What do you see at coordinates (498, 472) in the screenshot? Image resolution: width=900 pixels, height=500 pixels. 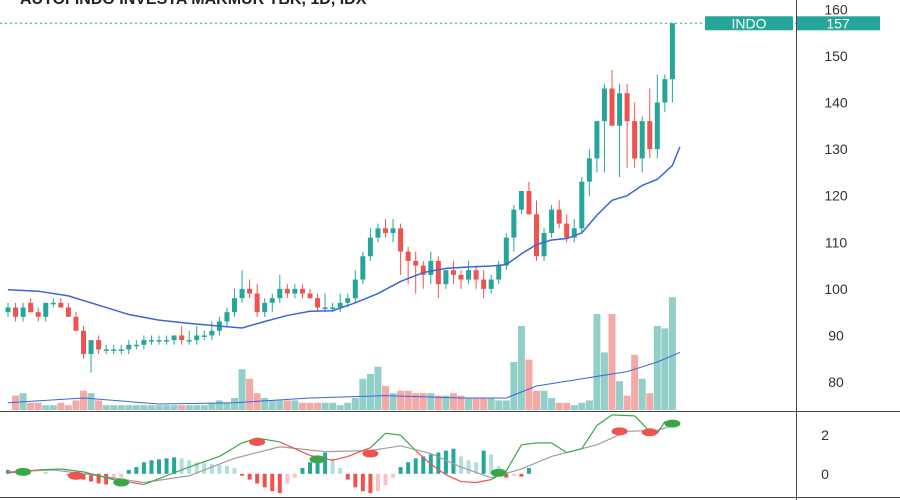 I see `bullish-cross-marker` at bounding box center [498, 472].